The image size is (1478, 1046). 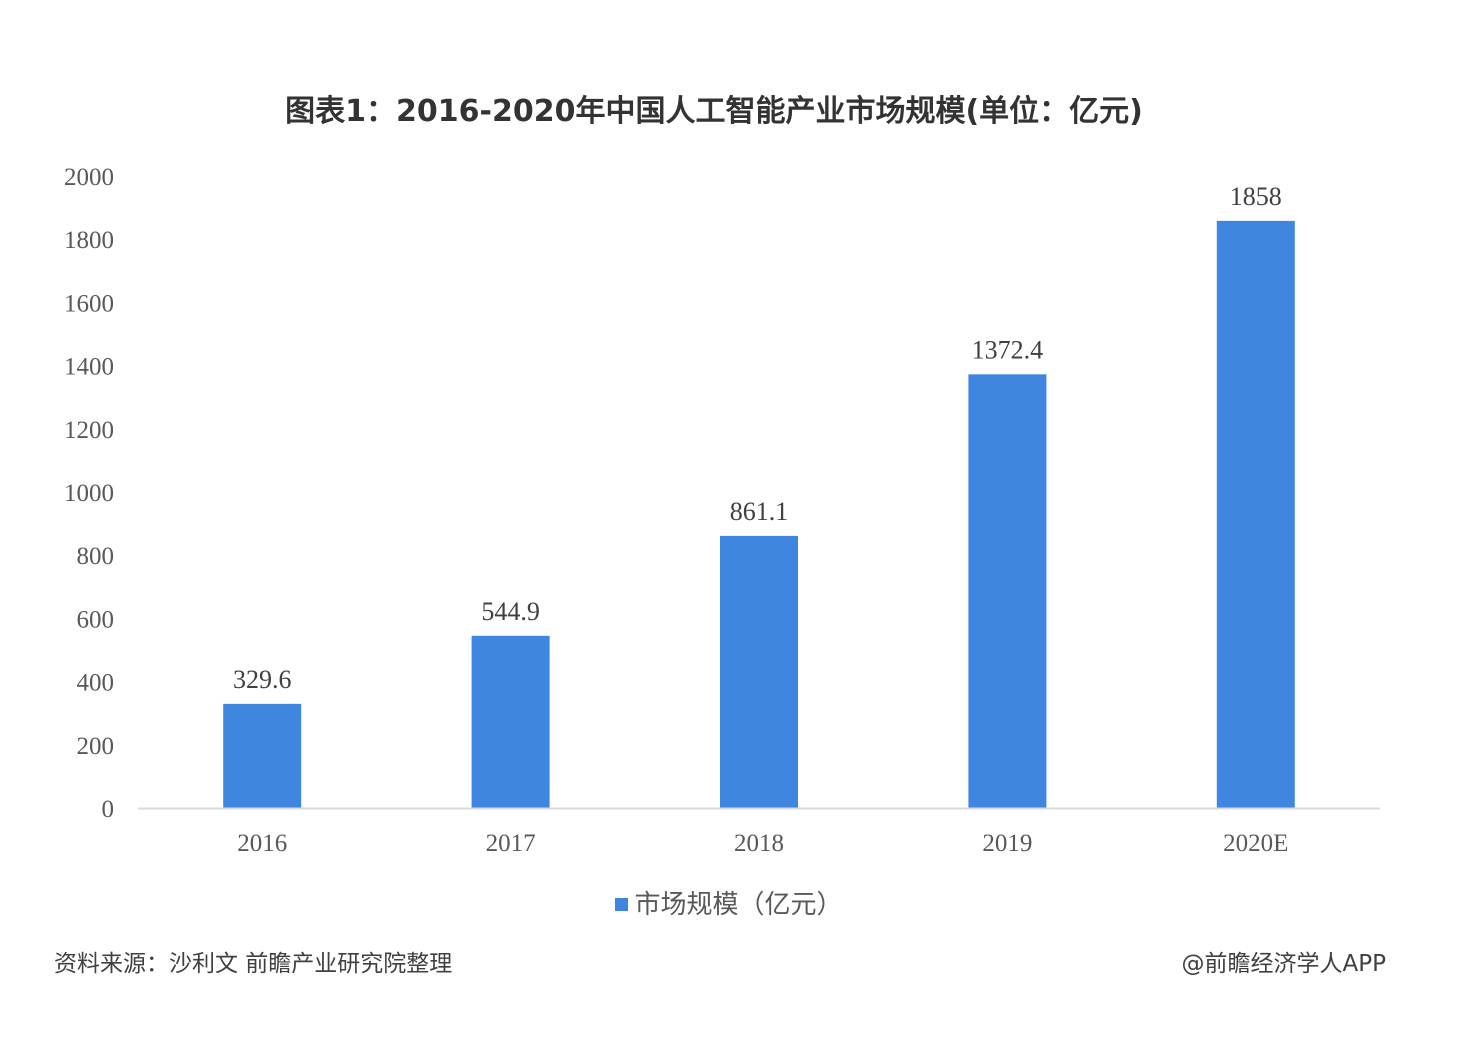 I want to click on chart-title: 图表1：2016-2020年中国人工智能产业市场规模(单位：亿元), so click(x=714, y=111).